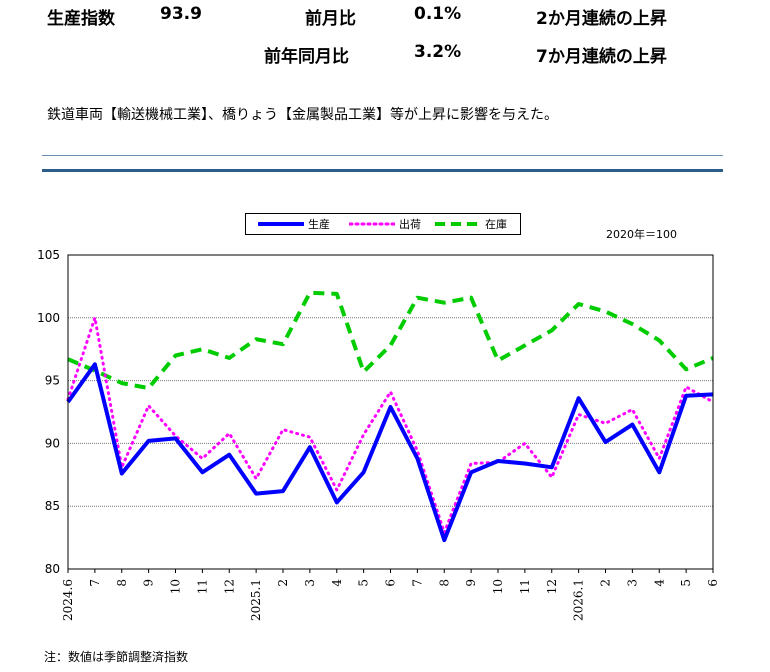  I want to click on y-tick-label: 95, so click(52, 381).